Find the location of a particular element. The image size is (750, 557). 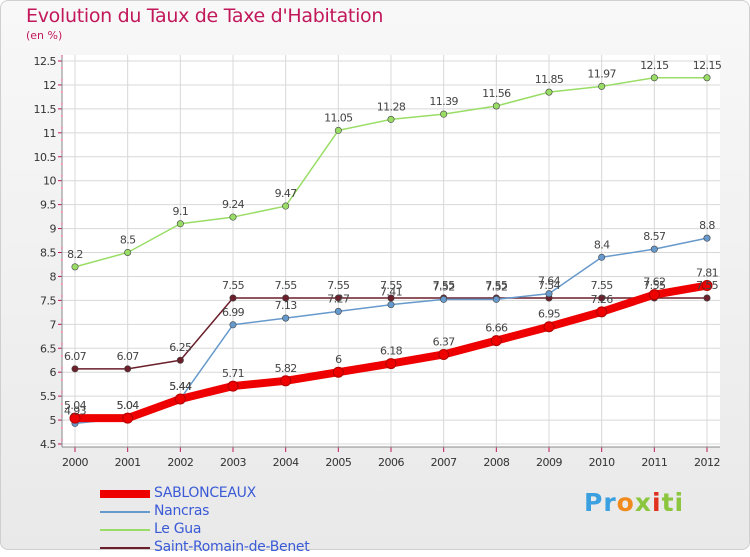

x-tick-label: 2006 is located at coordinates (391, 462).